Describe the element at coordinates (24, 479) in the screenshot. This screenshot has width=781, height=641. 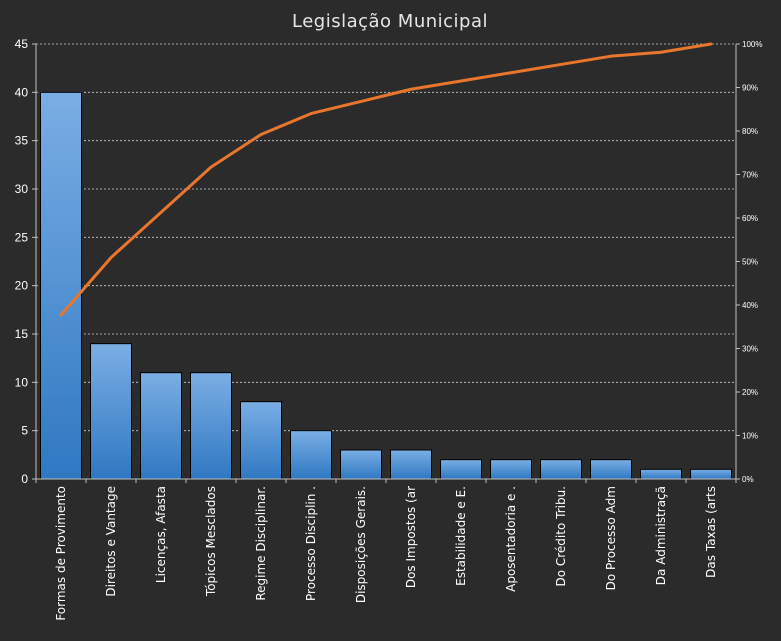
I see `y-tick-label-left: 0` at that location.